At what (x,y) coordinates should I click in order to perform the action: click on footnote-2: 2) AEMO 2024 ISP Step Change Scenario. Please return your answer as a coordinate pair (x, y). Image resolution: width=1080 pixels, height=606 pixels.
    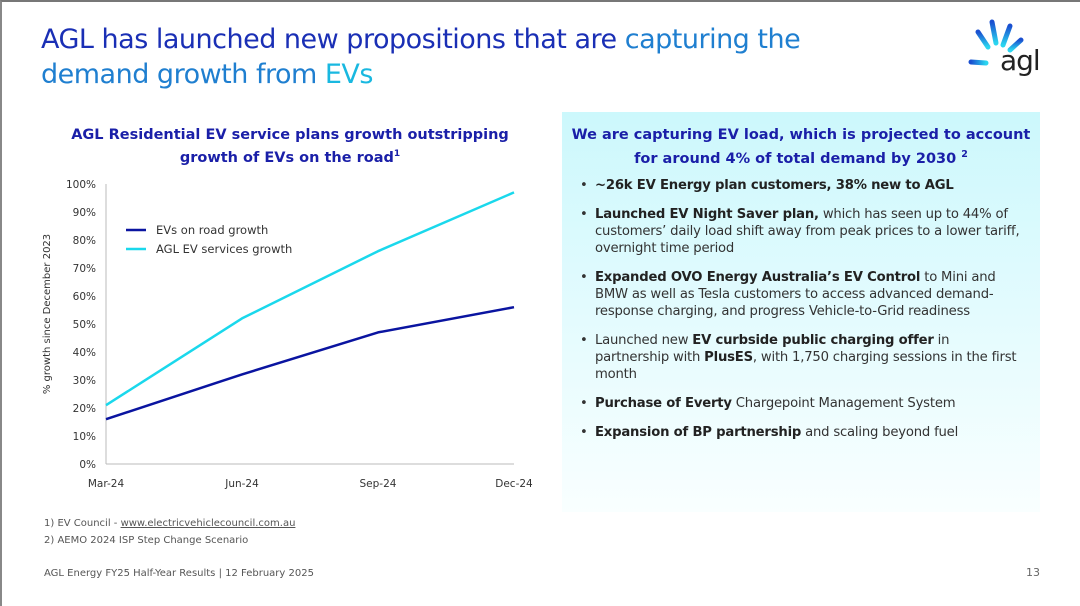
    Looking at the image, I should click on (146, 540).